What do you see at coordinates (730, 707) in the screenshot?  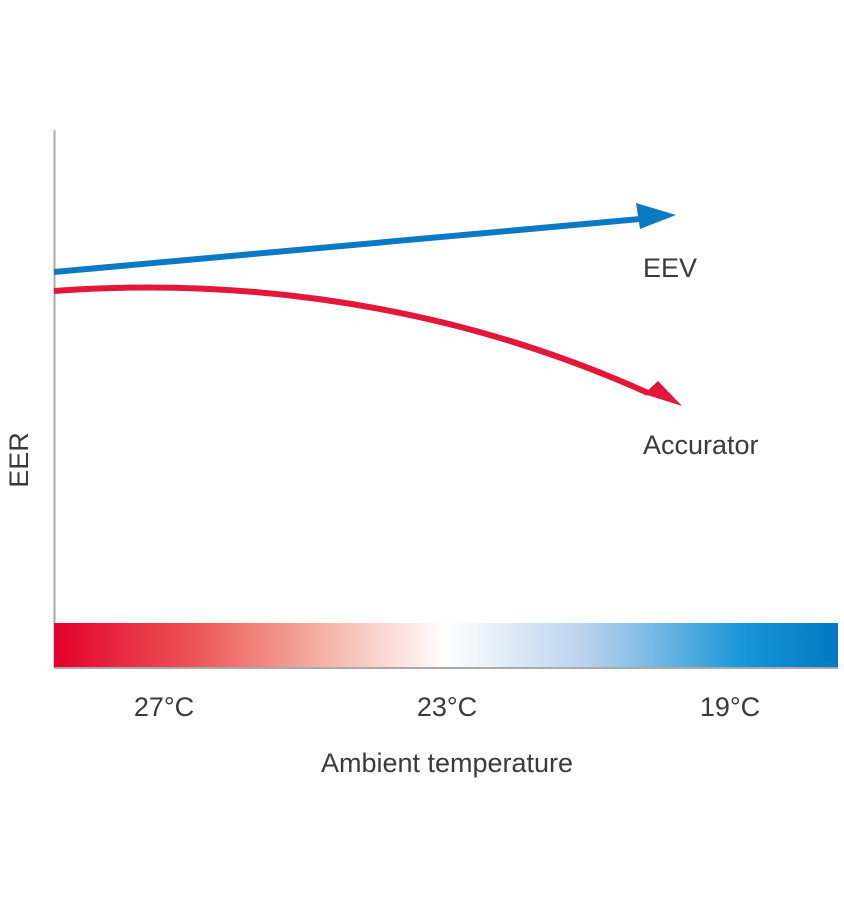 I see `x-tick-label-19: 19°C` at bounding box center [730, 707].